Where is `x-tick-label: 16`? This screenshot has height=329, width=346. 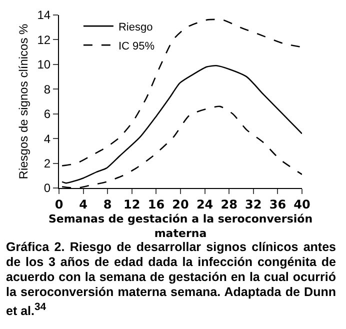 x-tick-label: 16 is located at coordinates (156, 204).